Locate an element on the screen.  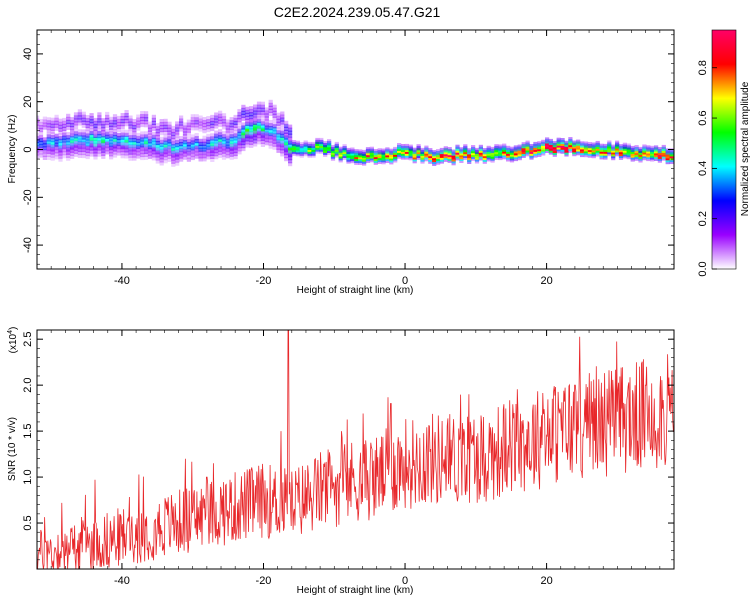
snr-xlabel: Height of straight line (km) is located at coordinates (355, 590).